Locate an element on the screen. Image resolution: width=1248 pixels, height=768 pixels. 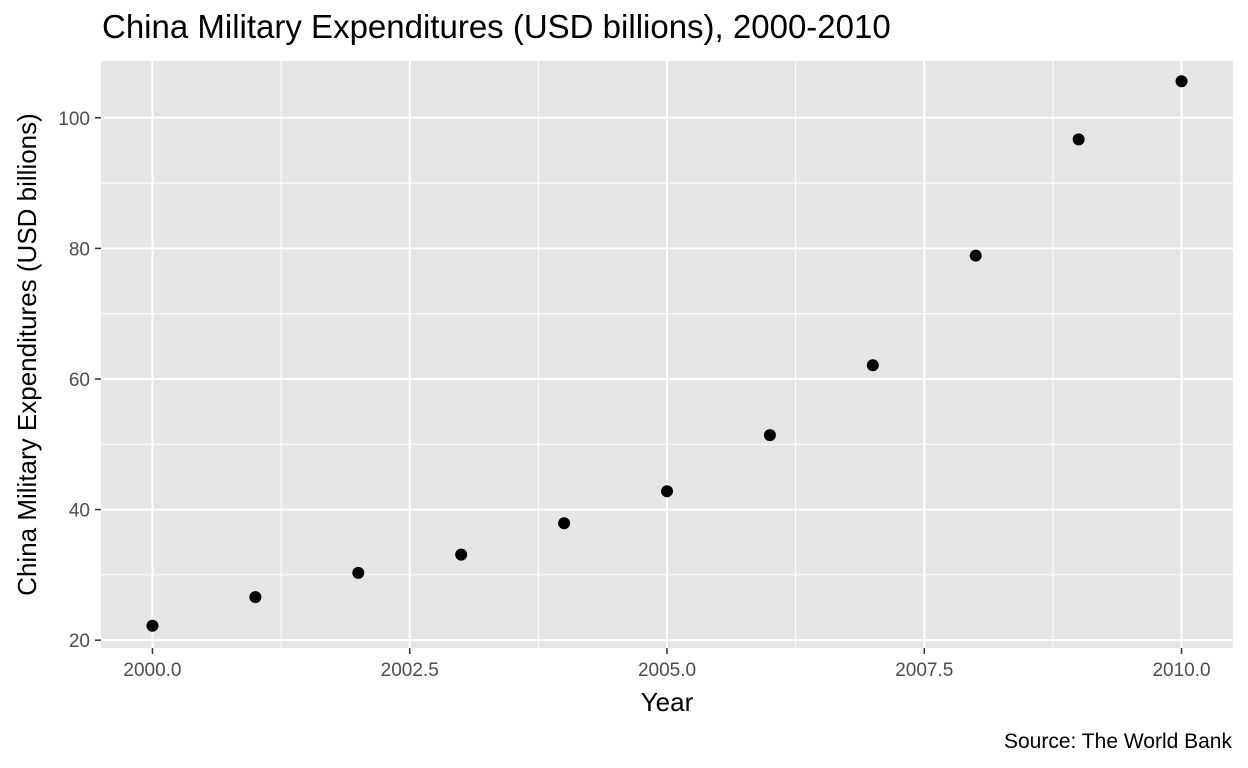
x-tick-label: 2000.0 is located at coordinates (152, 670).